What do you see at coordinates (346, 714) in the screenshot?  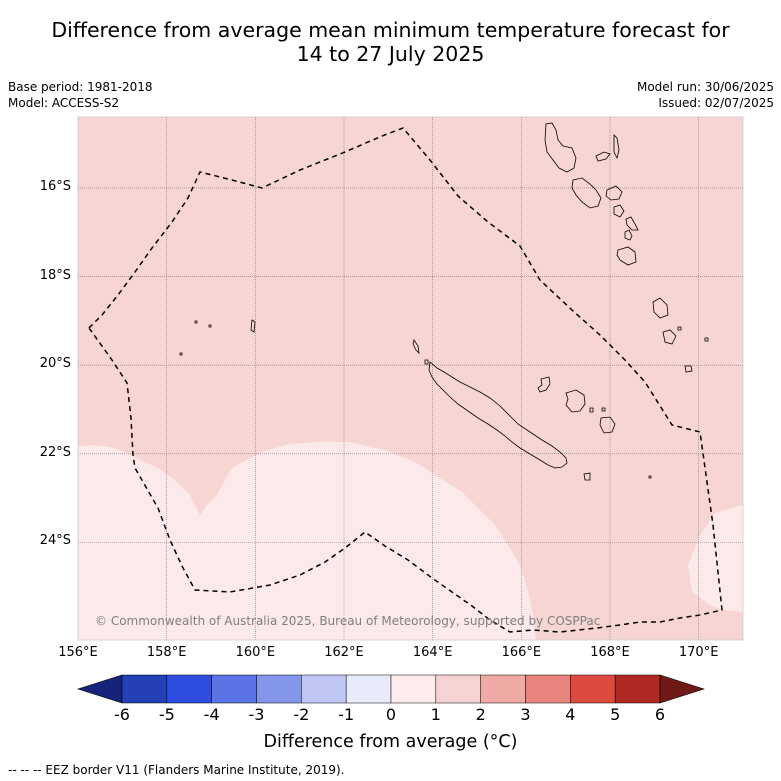 I see `colorbar-tick: -1` at bounding box center [346, 714].